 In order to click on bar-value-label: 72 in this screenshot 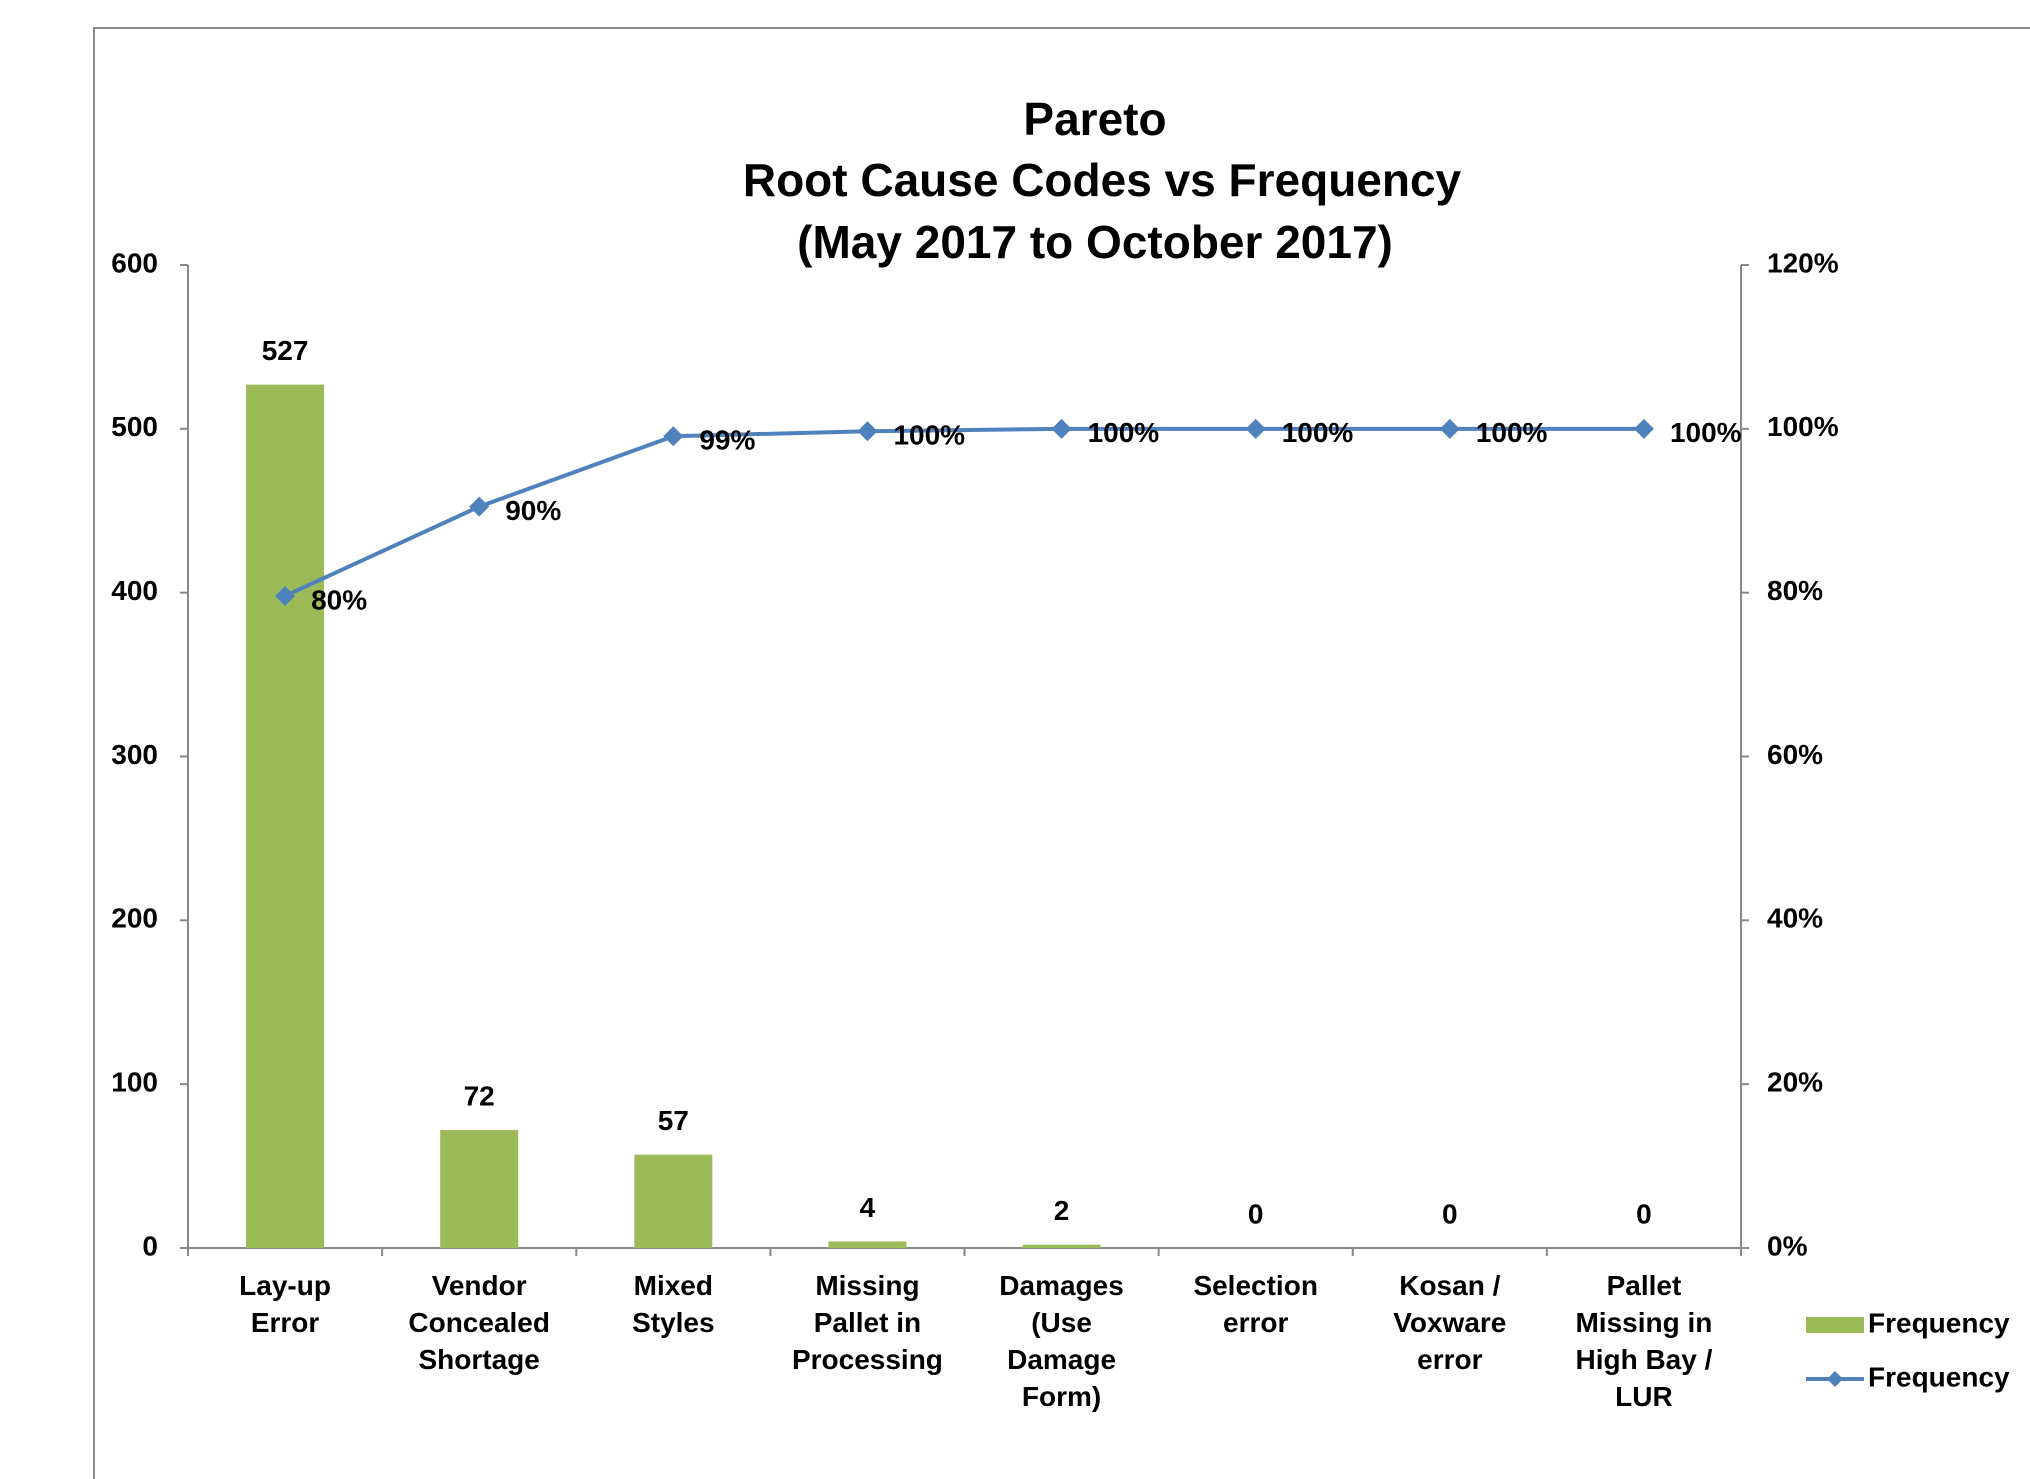, I will do `click(479, 1095)`.